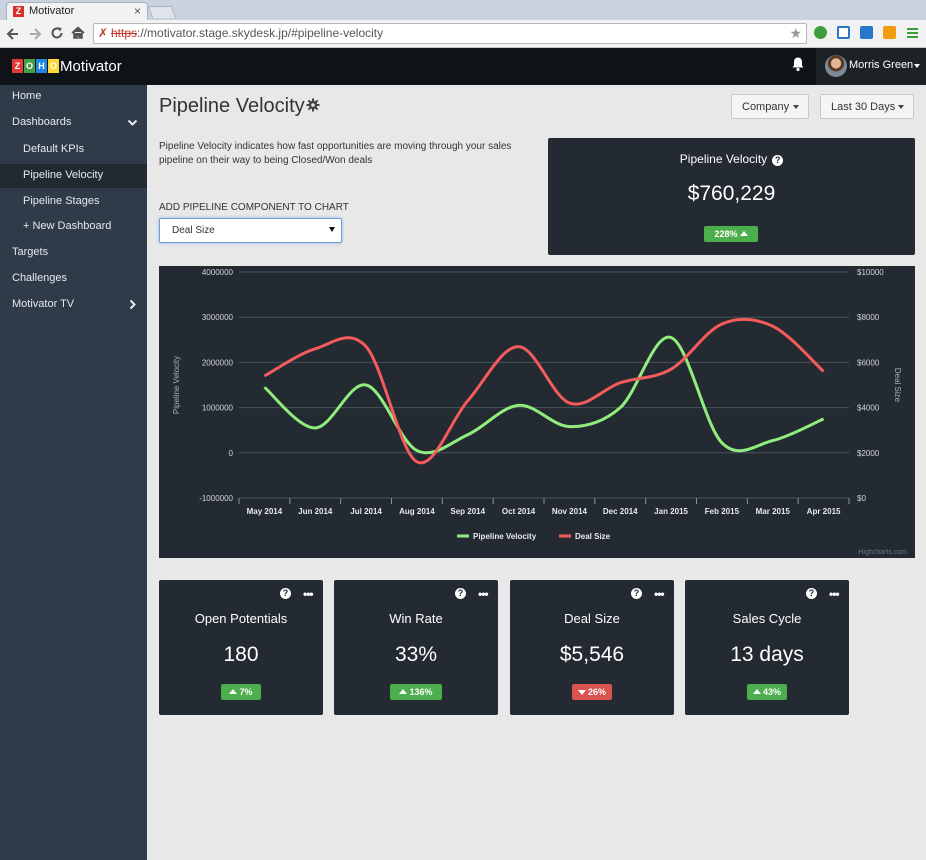  I want to click on zoho-logo: Z O H O, so click(36, 67).